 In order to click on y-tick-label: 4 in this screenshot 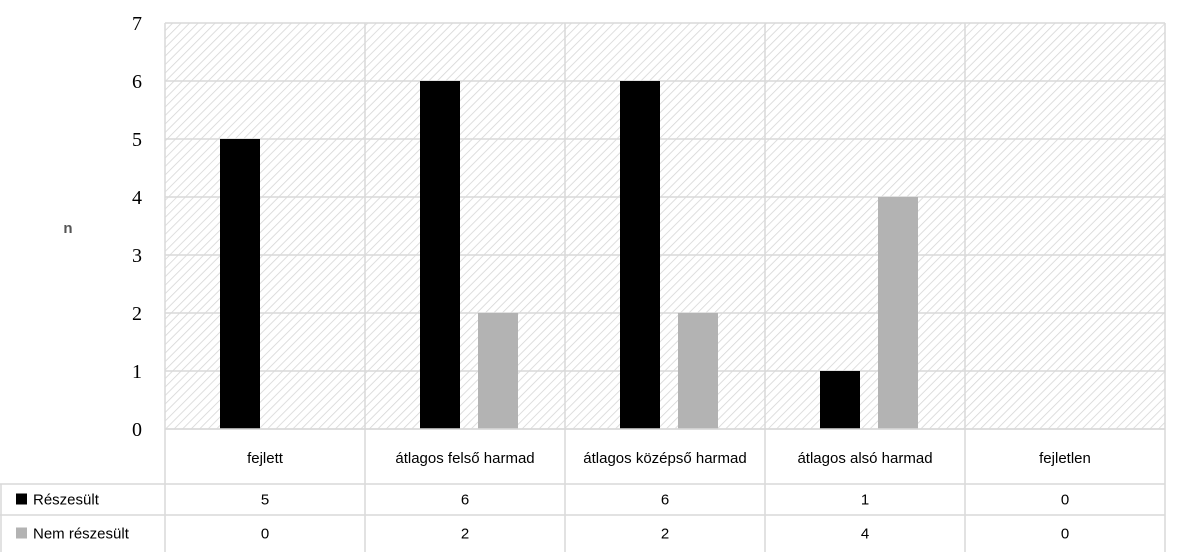, I will do `click(137, 198)`.